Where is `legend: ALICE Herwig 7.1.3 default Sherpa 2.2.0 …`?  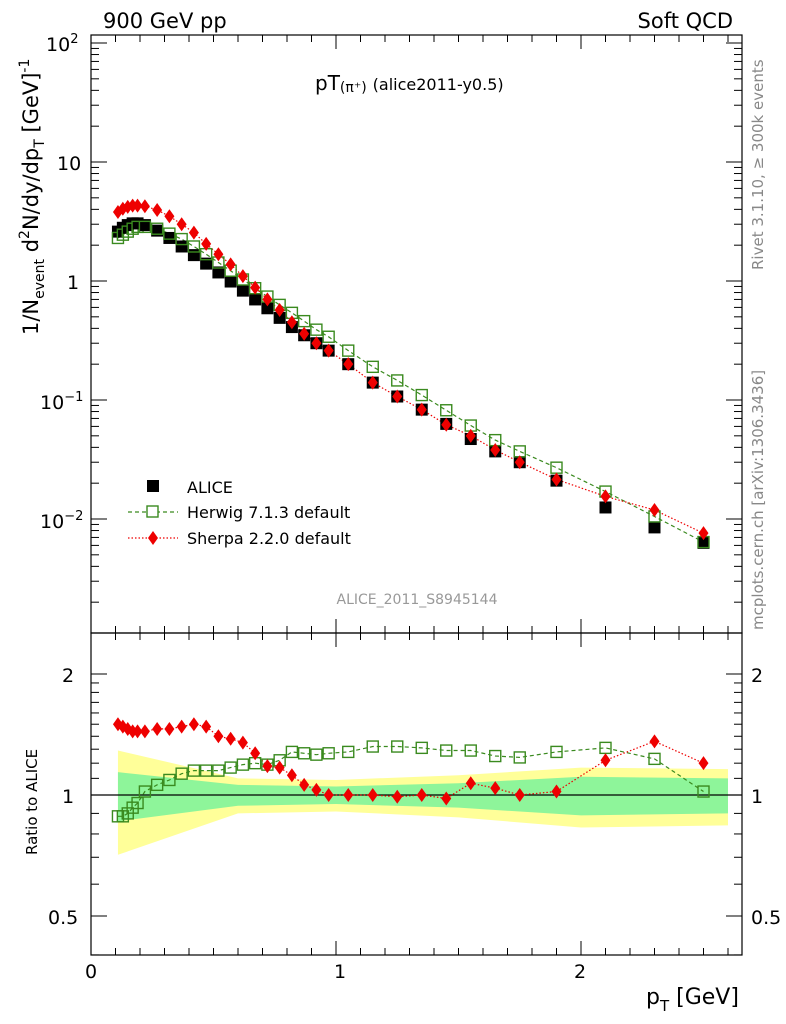
legend: ALICE Herwig 7.1.3 default Sherpa 2.2.0 … is located at coordinates (239, 513).